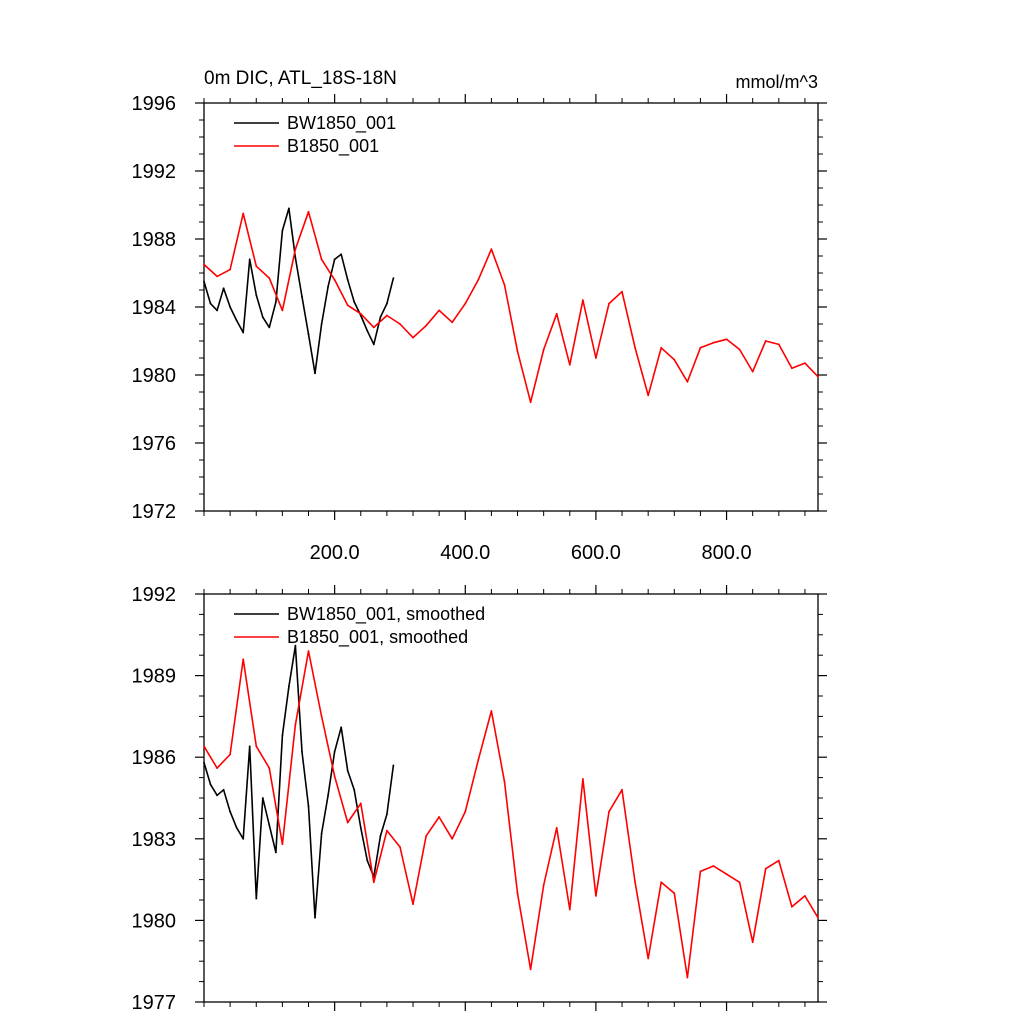  Describe the element at coordinates (341, 123) in the screenshot. I see `legend-label: BW1850_001` at that location.